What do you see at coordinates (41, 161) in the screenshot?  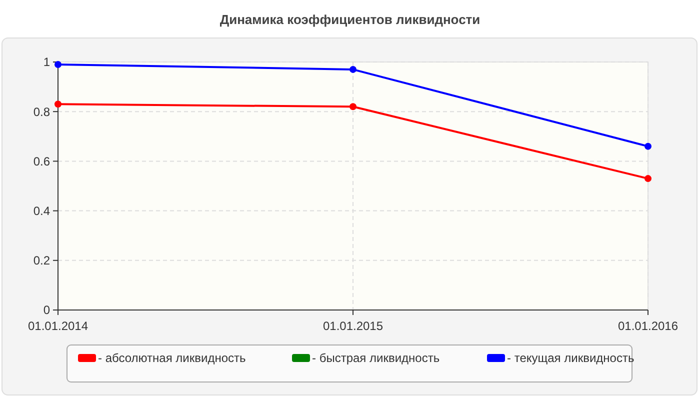 I see `y-tick-label: 0.6` at bounding box center [41, 161].